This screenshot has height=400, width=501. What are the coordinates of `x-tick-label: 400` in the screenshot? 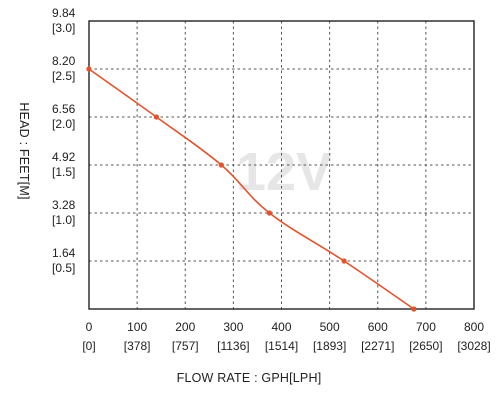 It's located at (281, 327).